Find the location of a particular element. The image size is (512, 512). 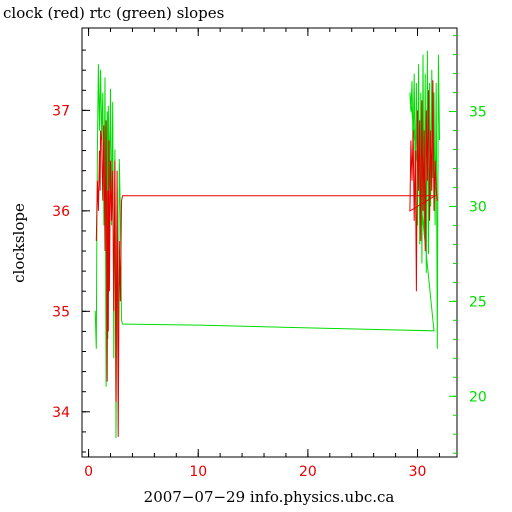

left-tick-label: 35 is located at coordinates (61, 312).